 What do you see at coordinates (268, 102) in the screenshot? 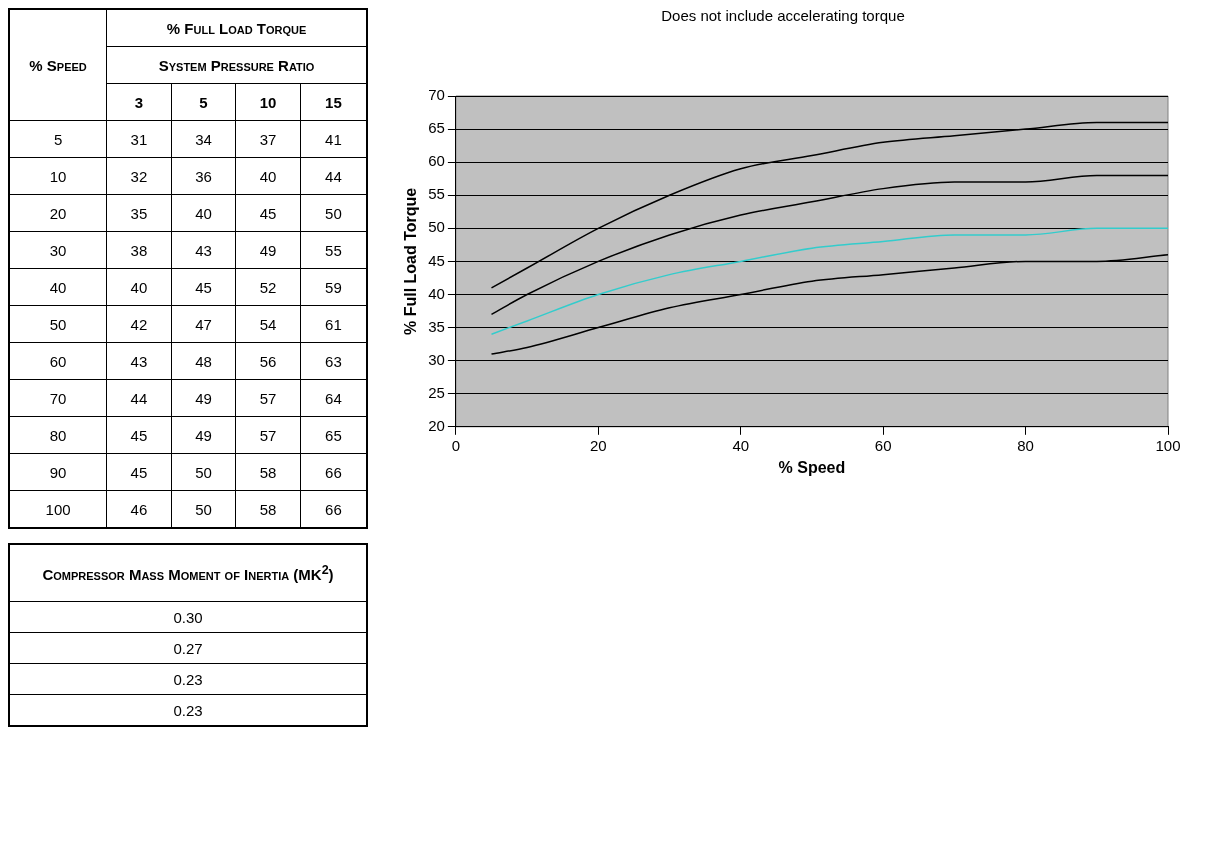
I see `x-tick-label: 10` at bounding box center [268, 102].